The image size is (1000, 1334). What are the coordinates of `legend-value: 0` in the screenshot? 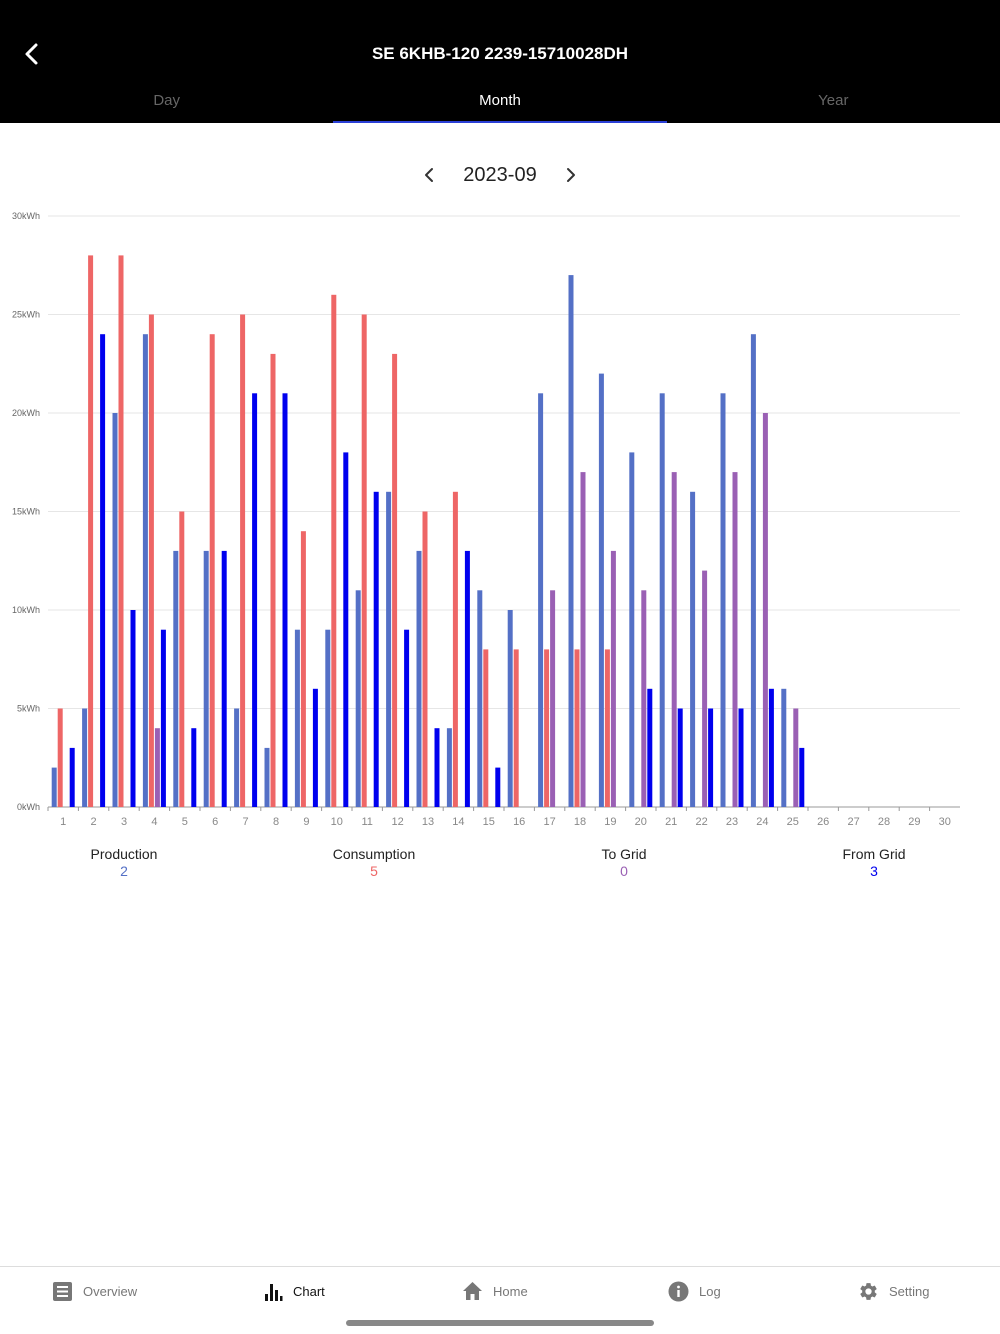 It's located at (624, 871).